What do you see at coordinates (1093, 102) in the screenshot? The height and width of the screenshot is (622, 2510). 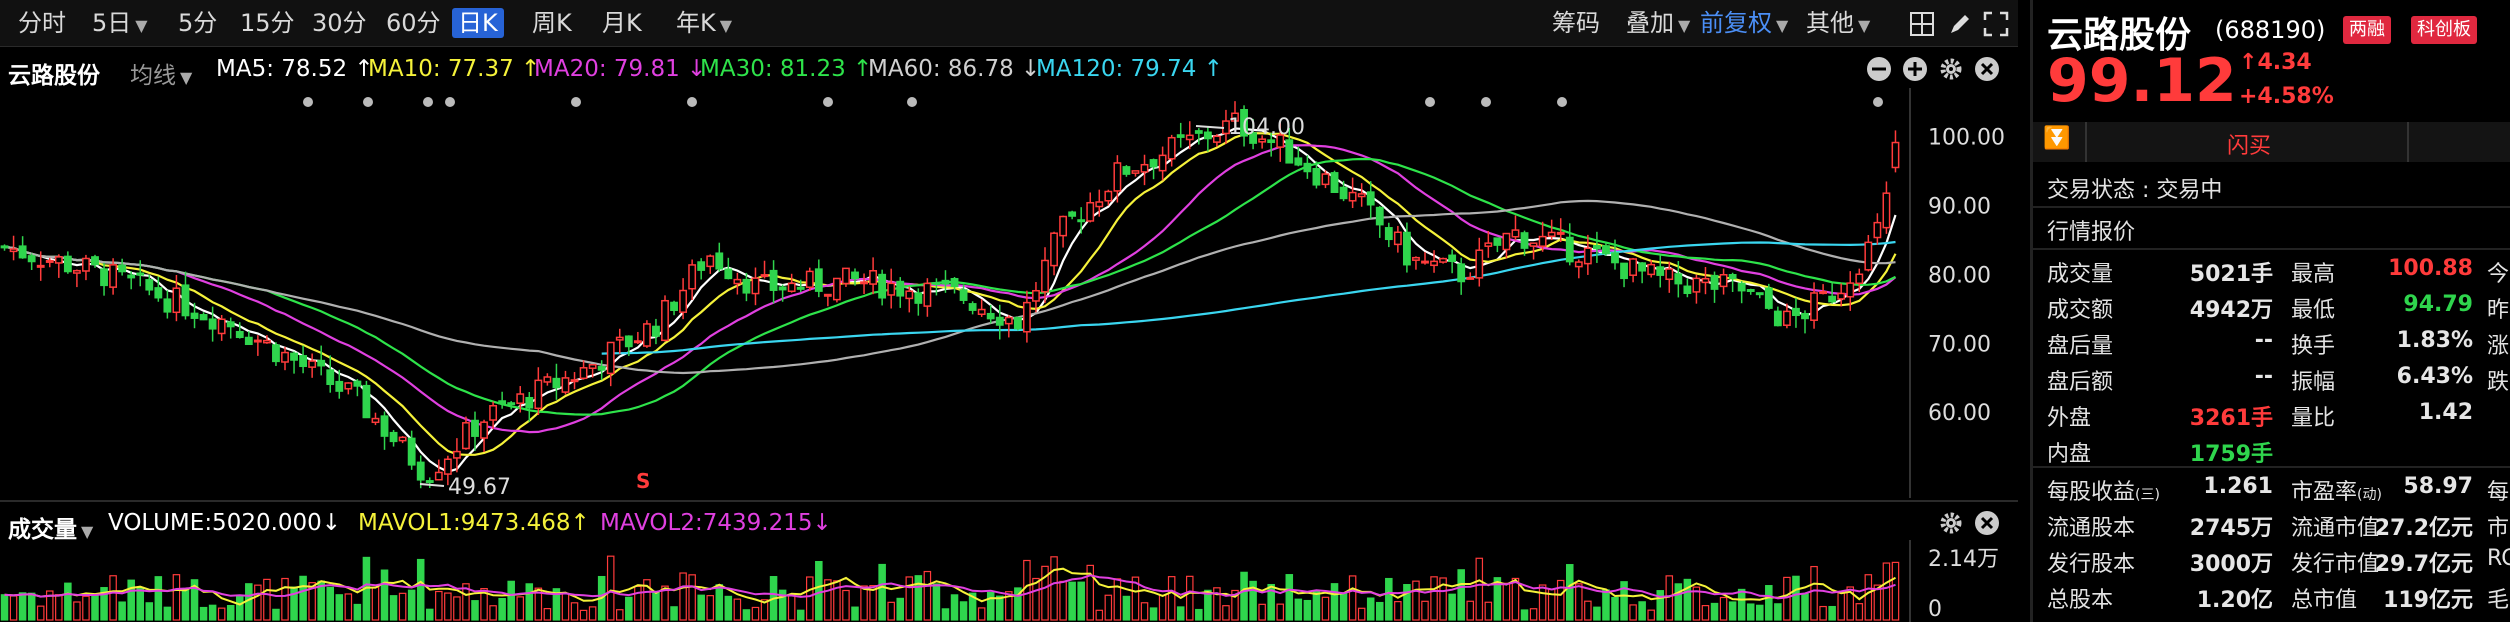 I see `event-markers` at bounding box center [1093, 102].